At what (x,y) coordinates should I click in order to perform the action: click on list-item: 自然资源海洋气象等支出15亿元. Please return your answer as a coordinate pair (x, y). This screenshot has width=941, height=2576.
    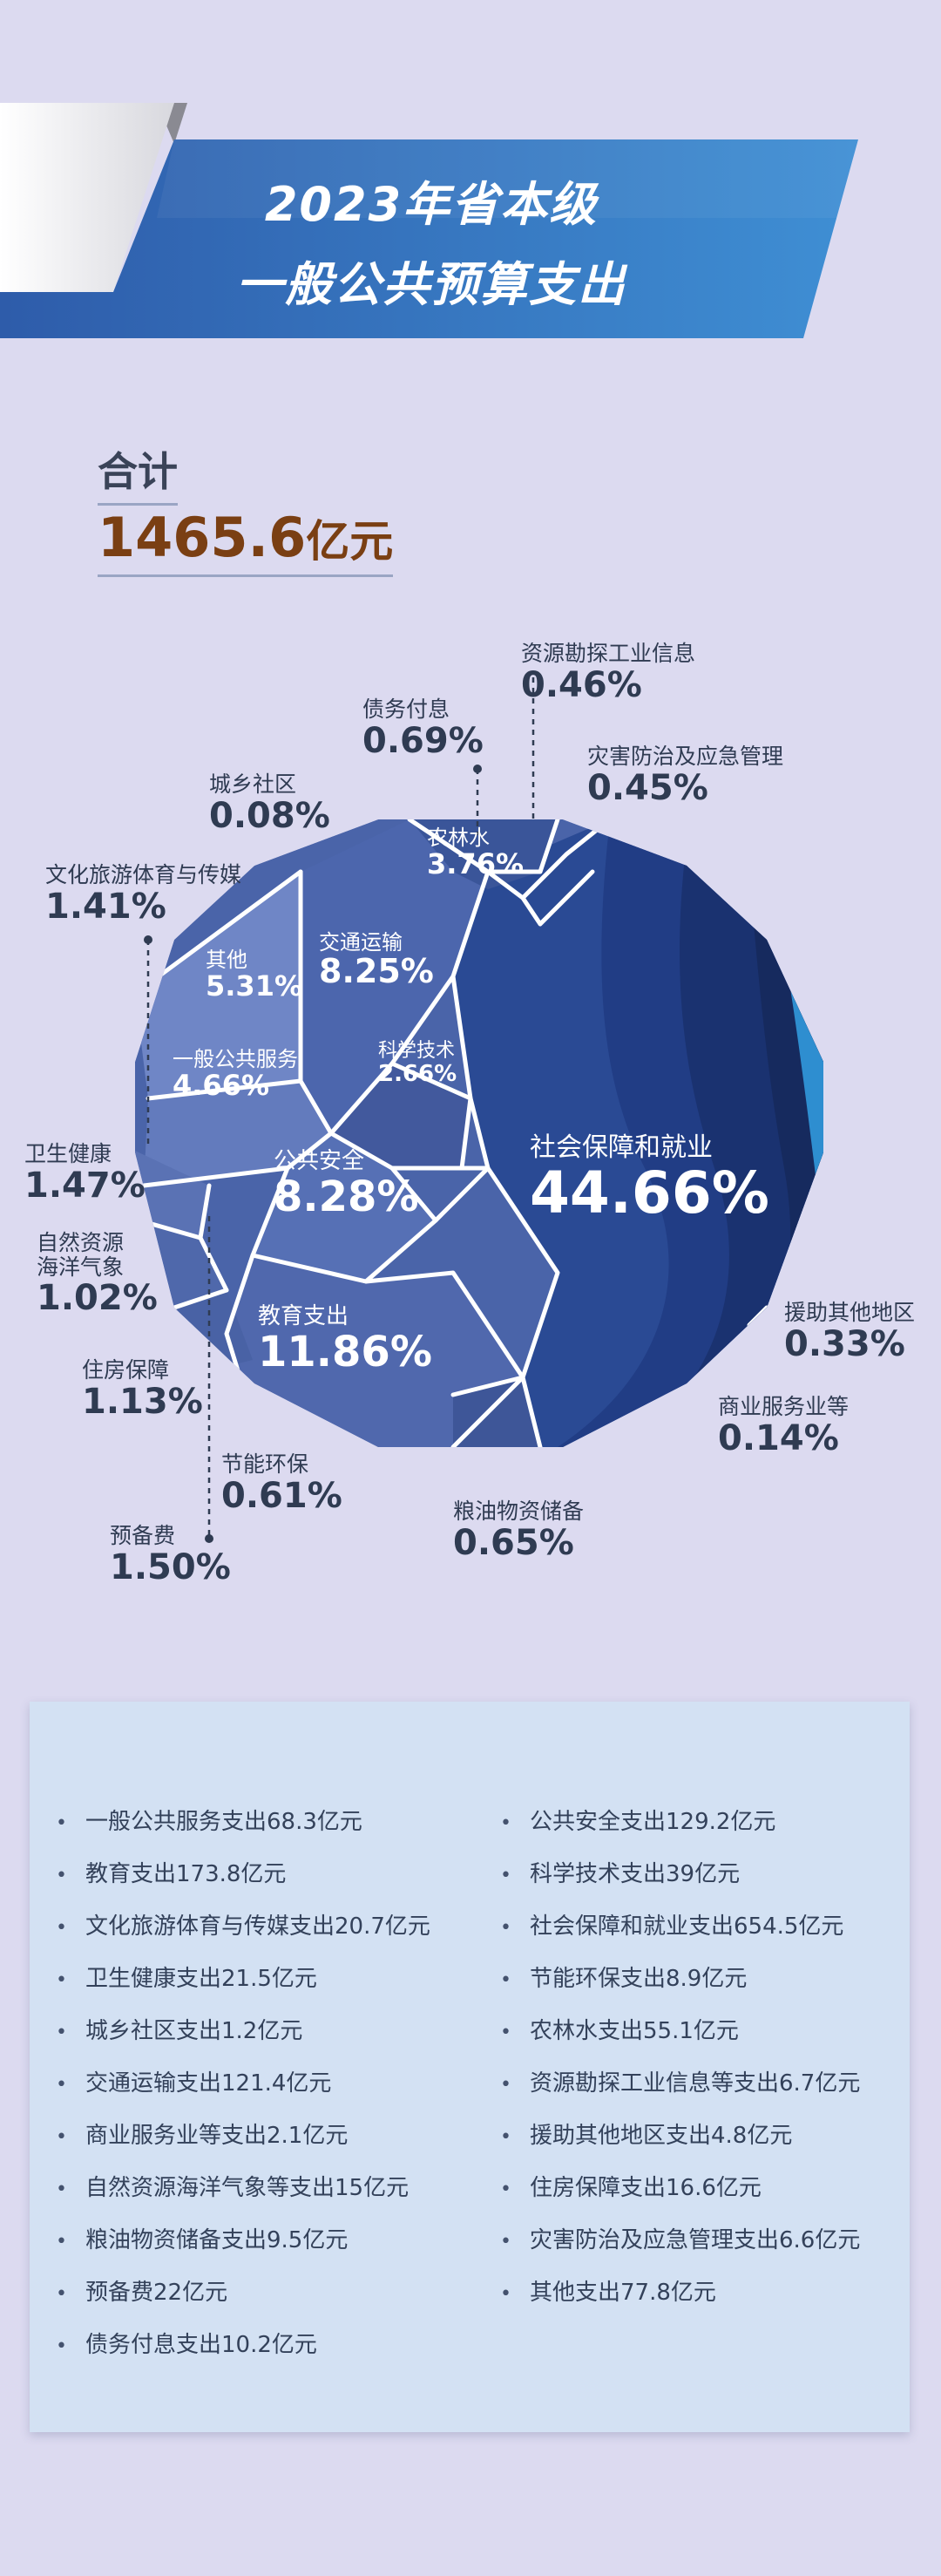
    Looking at the image, I should click on (243, 2188).